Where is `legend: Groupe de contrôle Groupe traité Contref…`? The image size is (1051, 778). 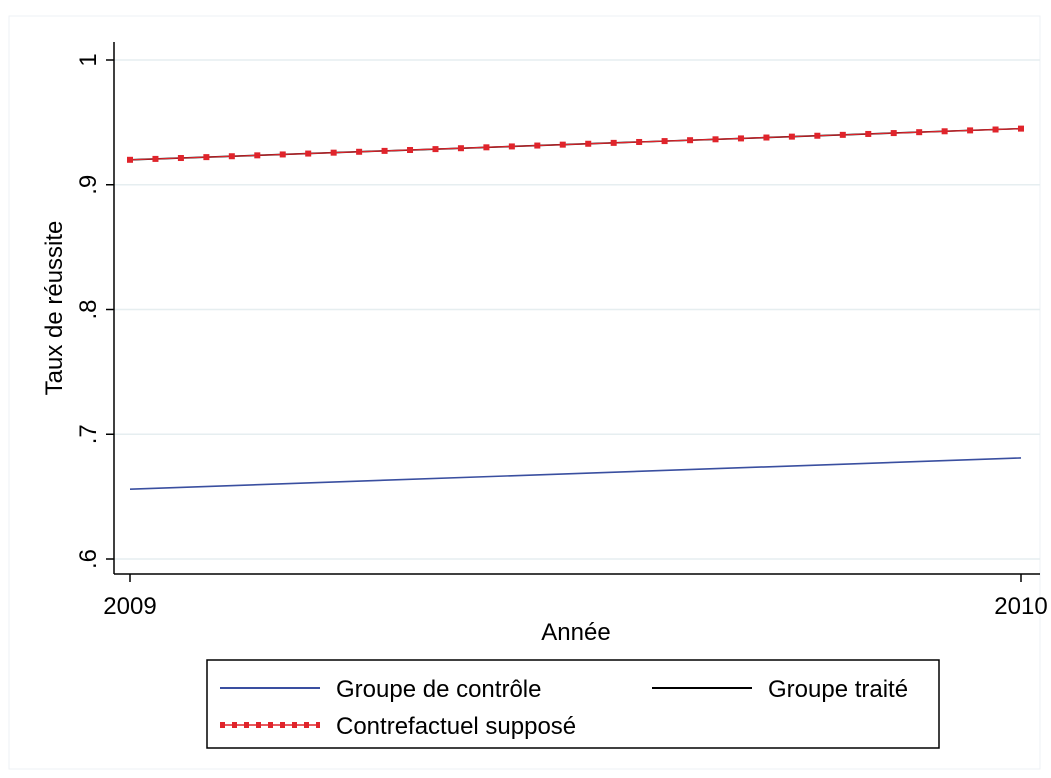
legend: Groupe de contrôle Groupe traité Contref… is located at coordinates (573, 704).